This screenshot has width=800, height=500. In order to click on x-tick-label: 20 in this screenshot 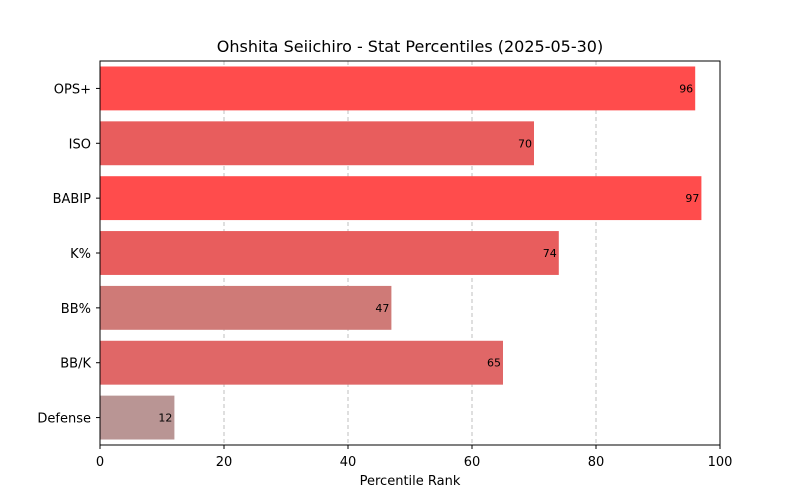, I will do `click(224, 462)`.